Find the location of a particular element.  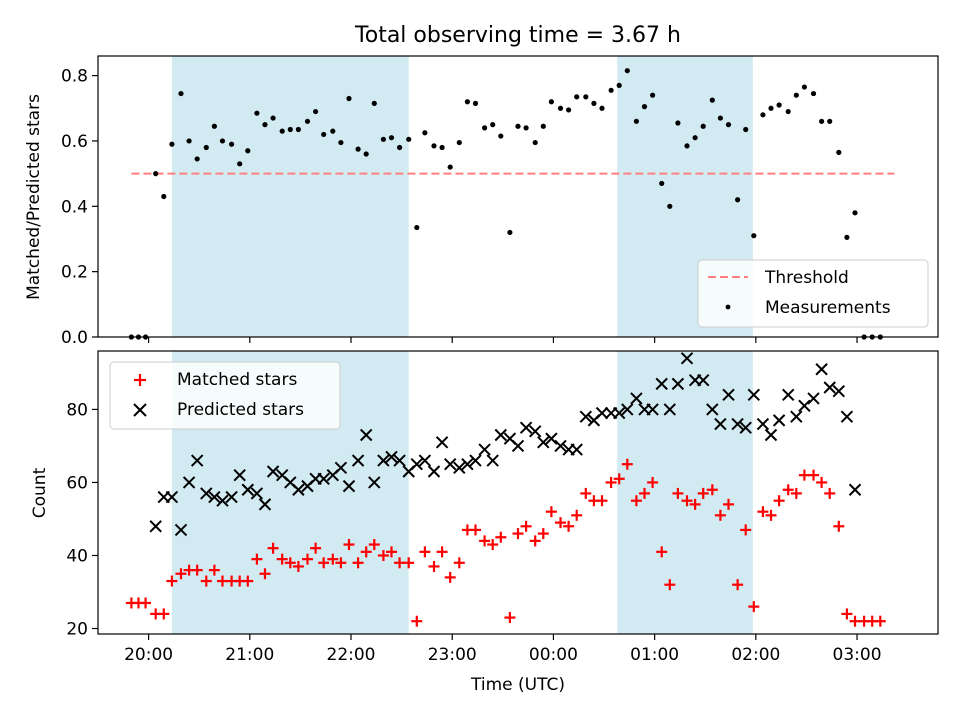

legend-measurements-label: Measurements is located at coordinates (828, 308).